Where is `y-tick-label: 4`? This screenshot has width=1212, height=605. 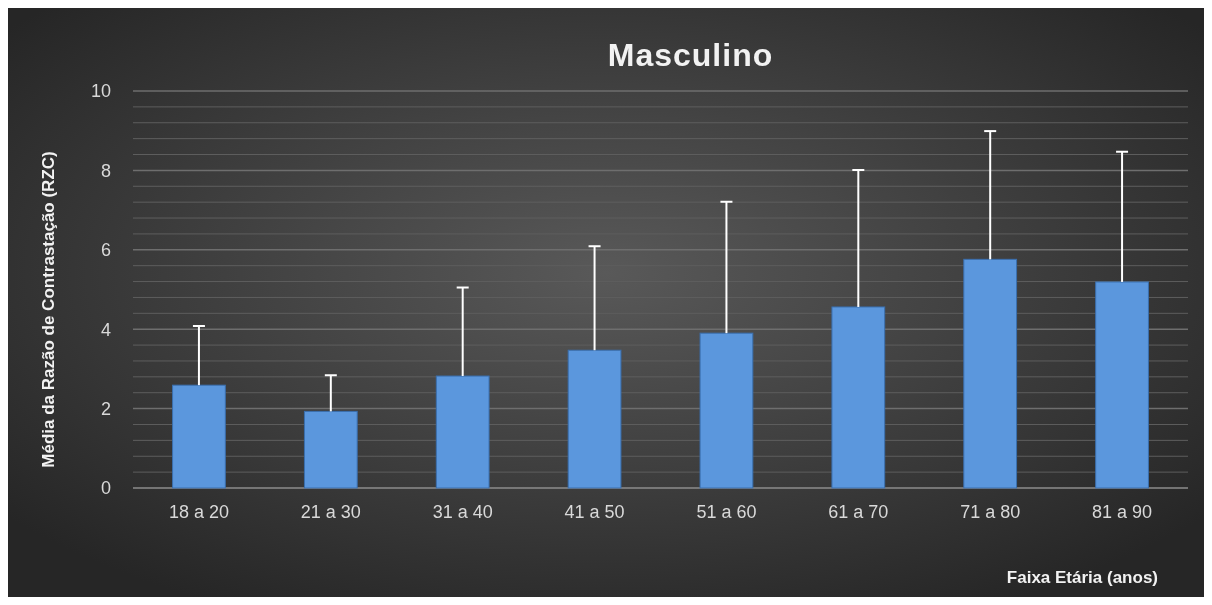 y-tick-label: 4 is located at coordinates (105, 329).